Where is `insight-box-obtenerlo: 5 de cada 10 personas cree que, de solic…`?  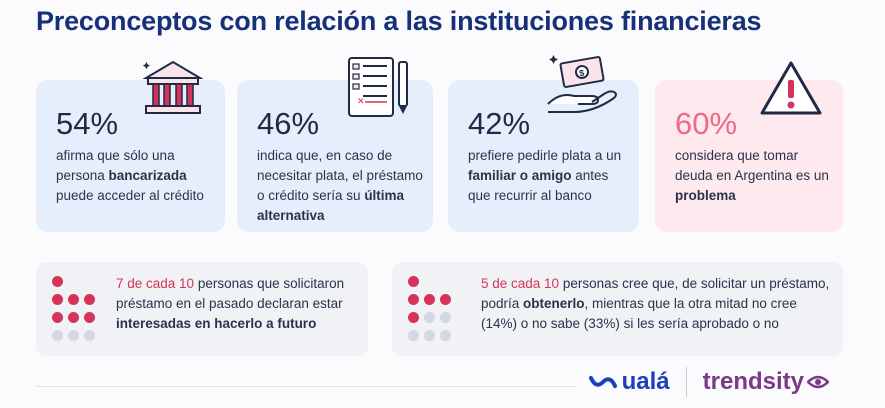
insight-box-obtenerlo: 5 de cada 10 personas cree que, de solic… is located at coordinates (617, 309).